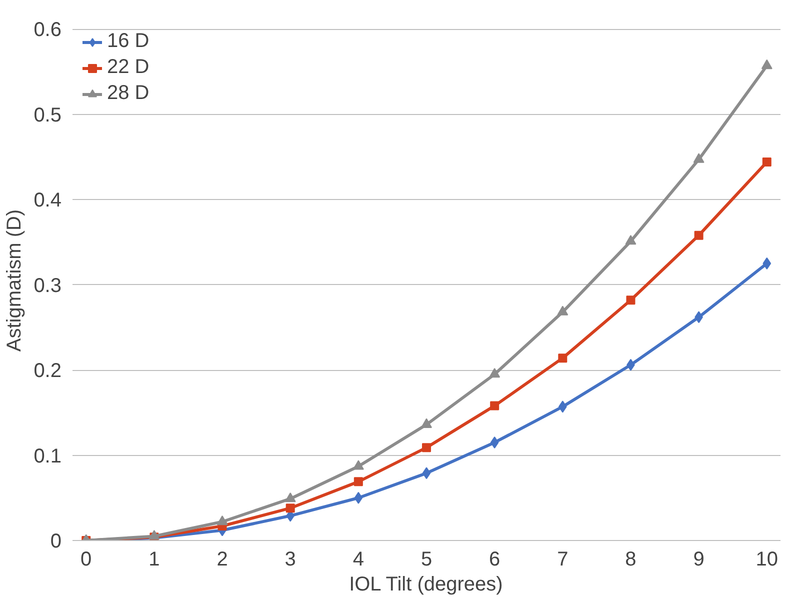 The width and height of the screenshot is (806, 608). Describe the element at coordinates (48, 456) in the screenshot. I see `y-tick-label: 0.1` at that location.